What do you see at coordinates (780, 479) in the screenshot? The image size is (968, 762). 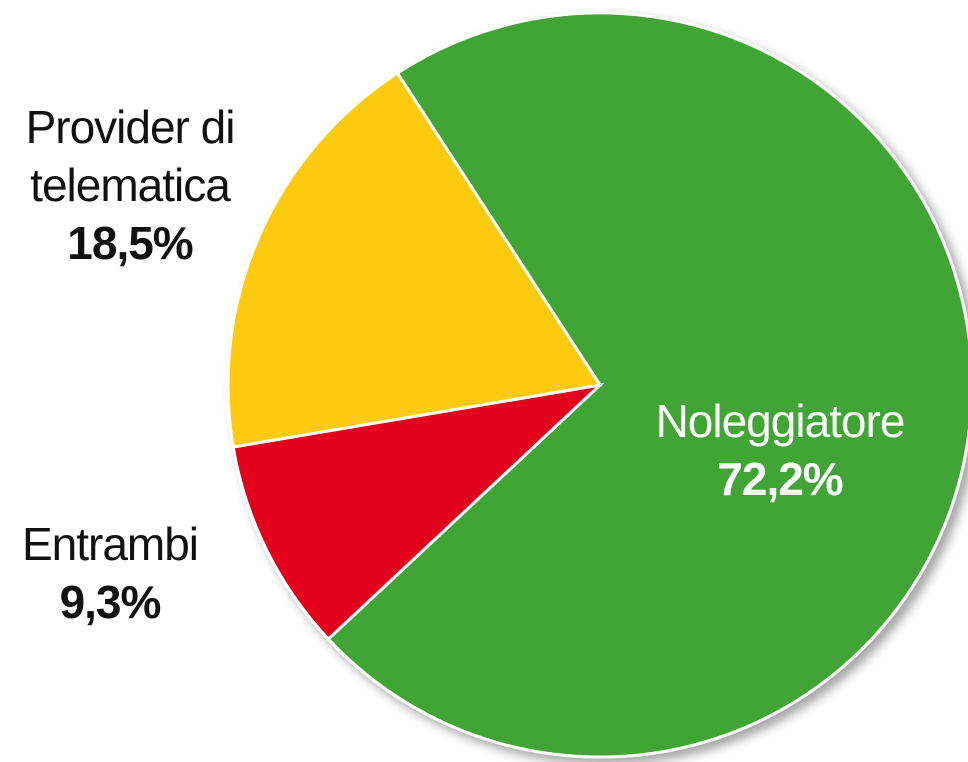 I see `value-label: 72,2%` at bounding box center [780, 479].